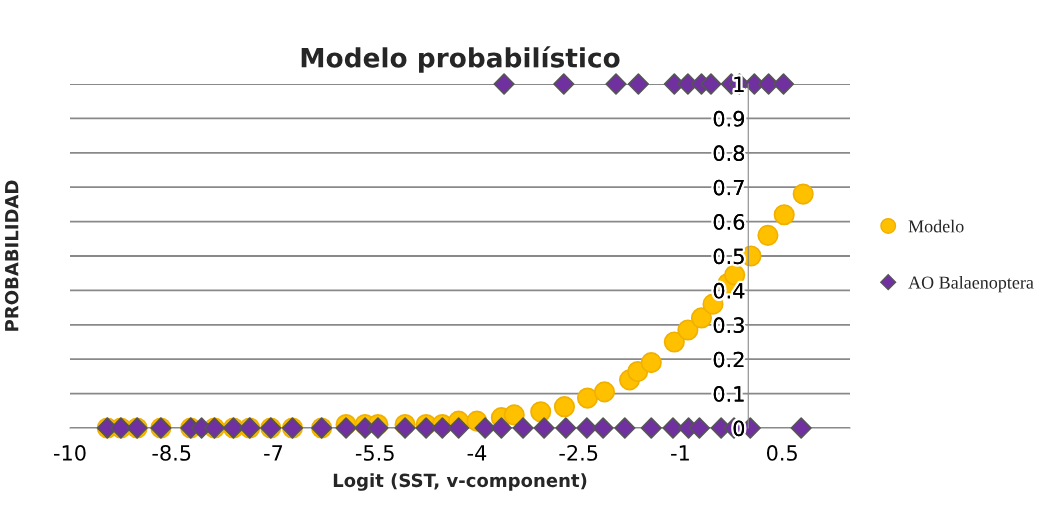  I want to click on x-tick-label: -10, so click(70, 453).